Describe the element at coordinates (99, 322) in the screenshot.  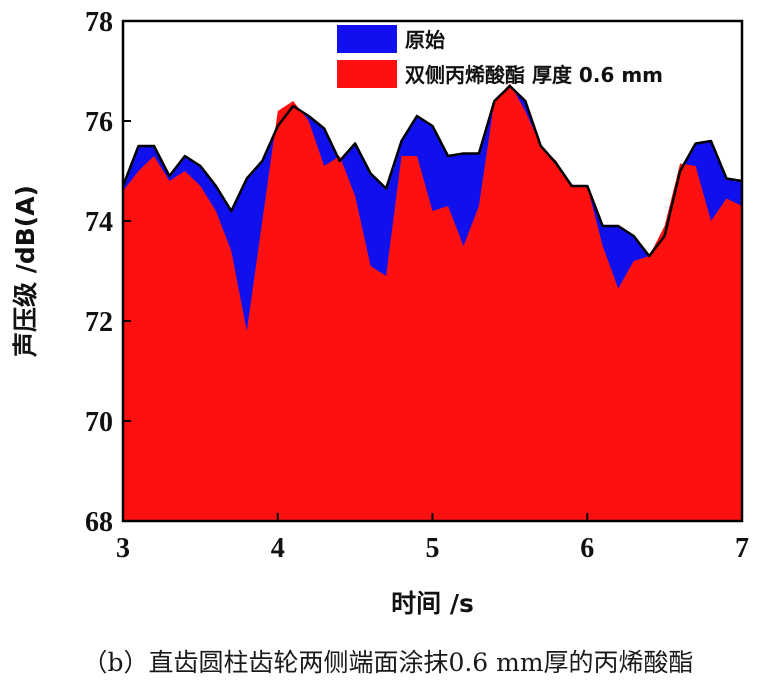
I see `y-tick-label: 72` at that location.